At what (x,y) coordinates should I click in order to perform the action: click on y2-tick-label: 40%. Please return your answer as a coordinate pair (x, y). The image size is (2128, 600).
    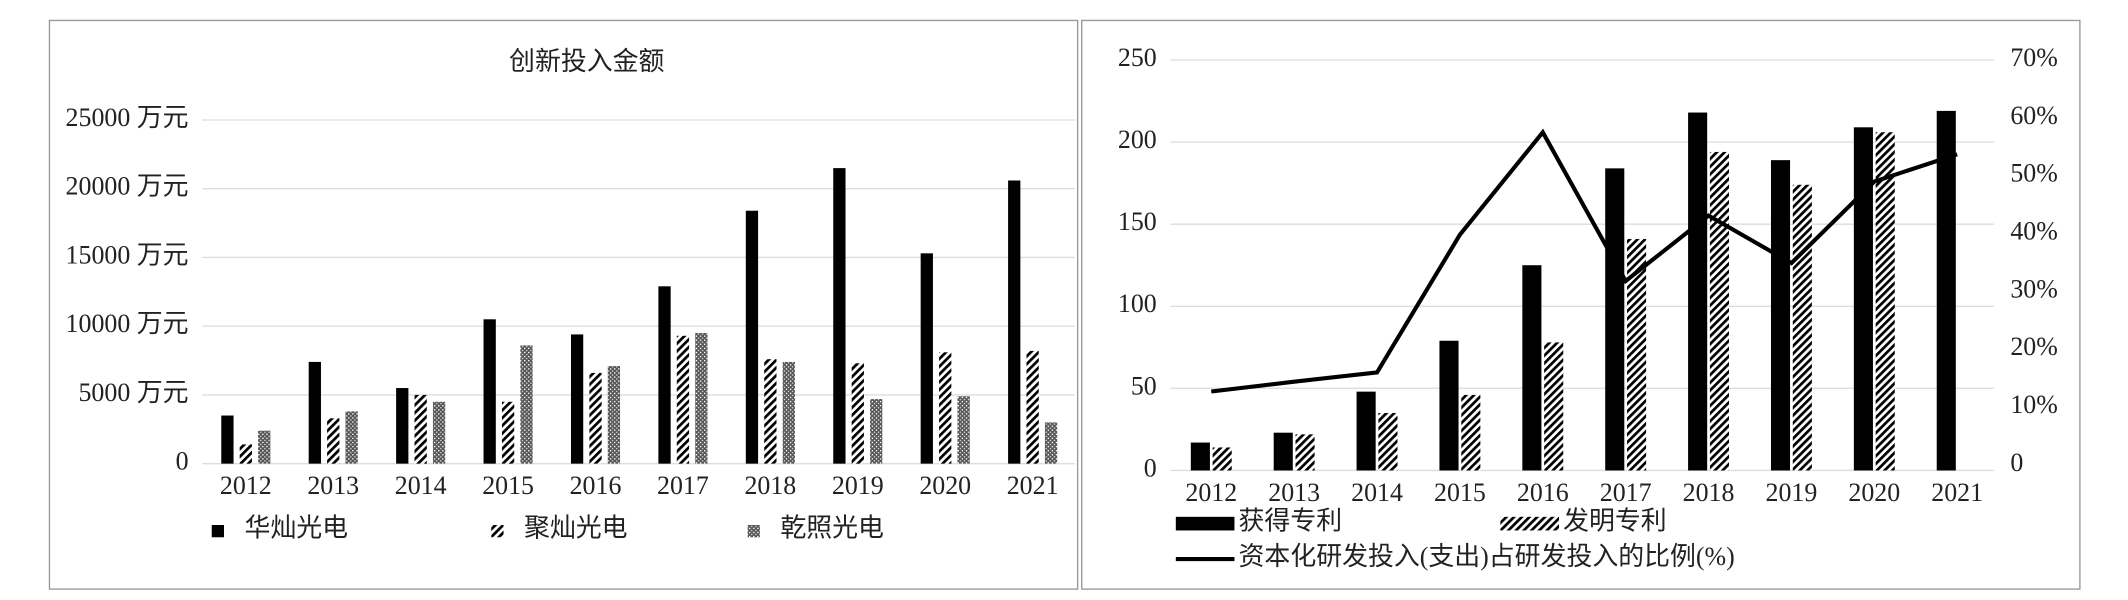
    Looking at the image, I should click on (2033, 231).